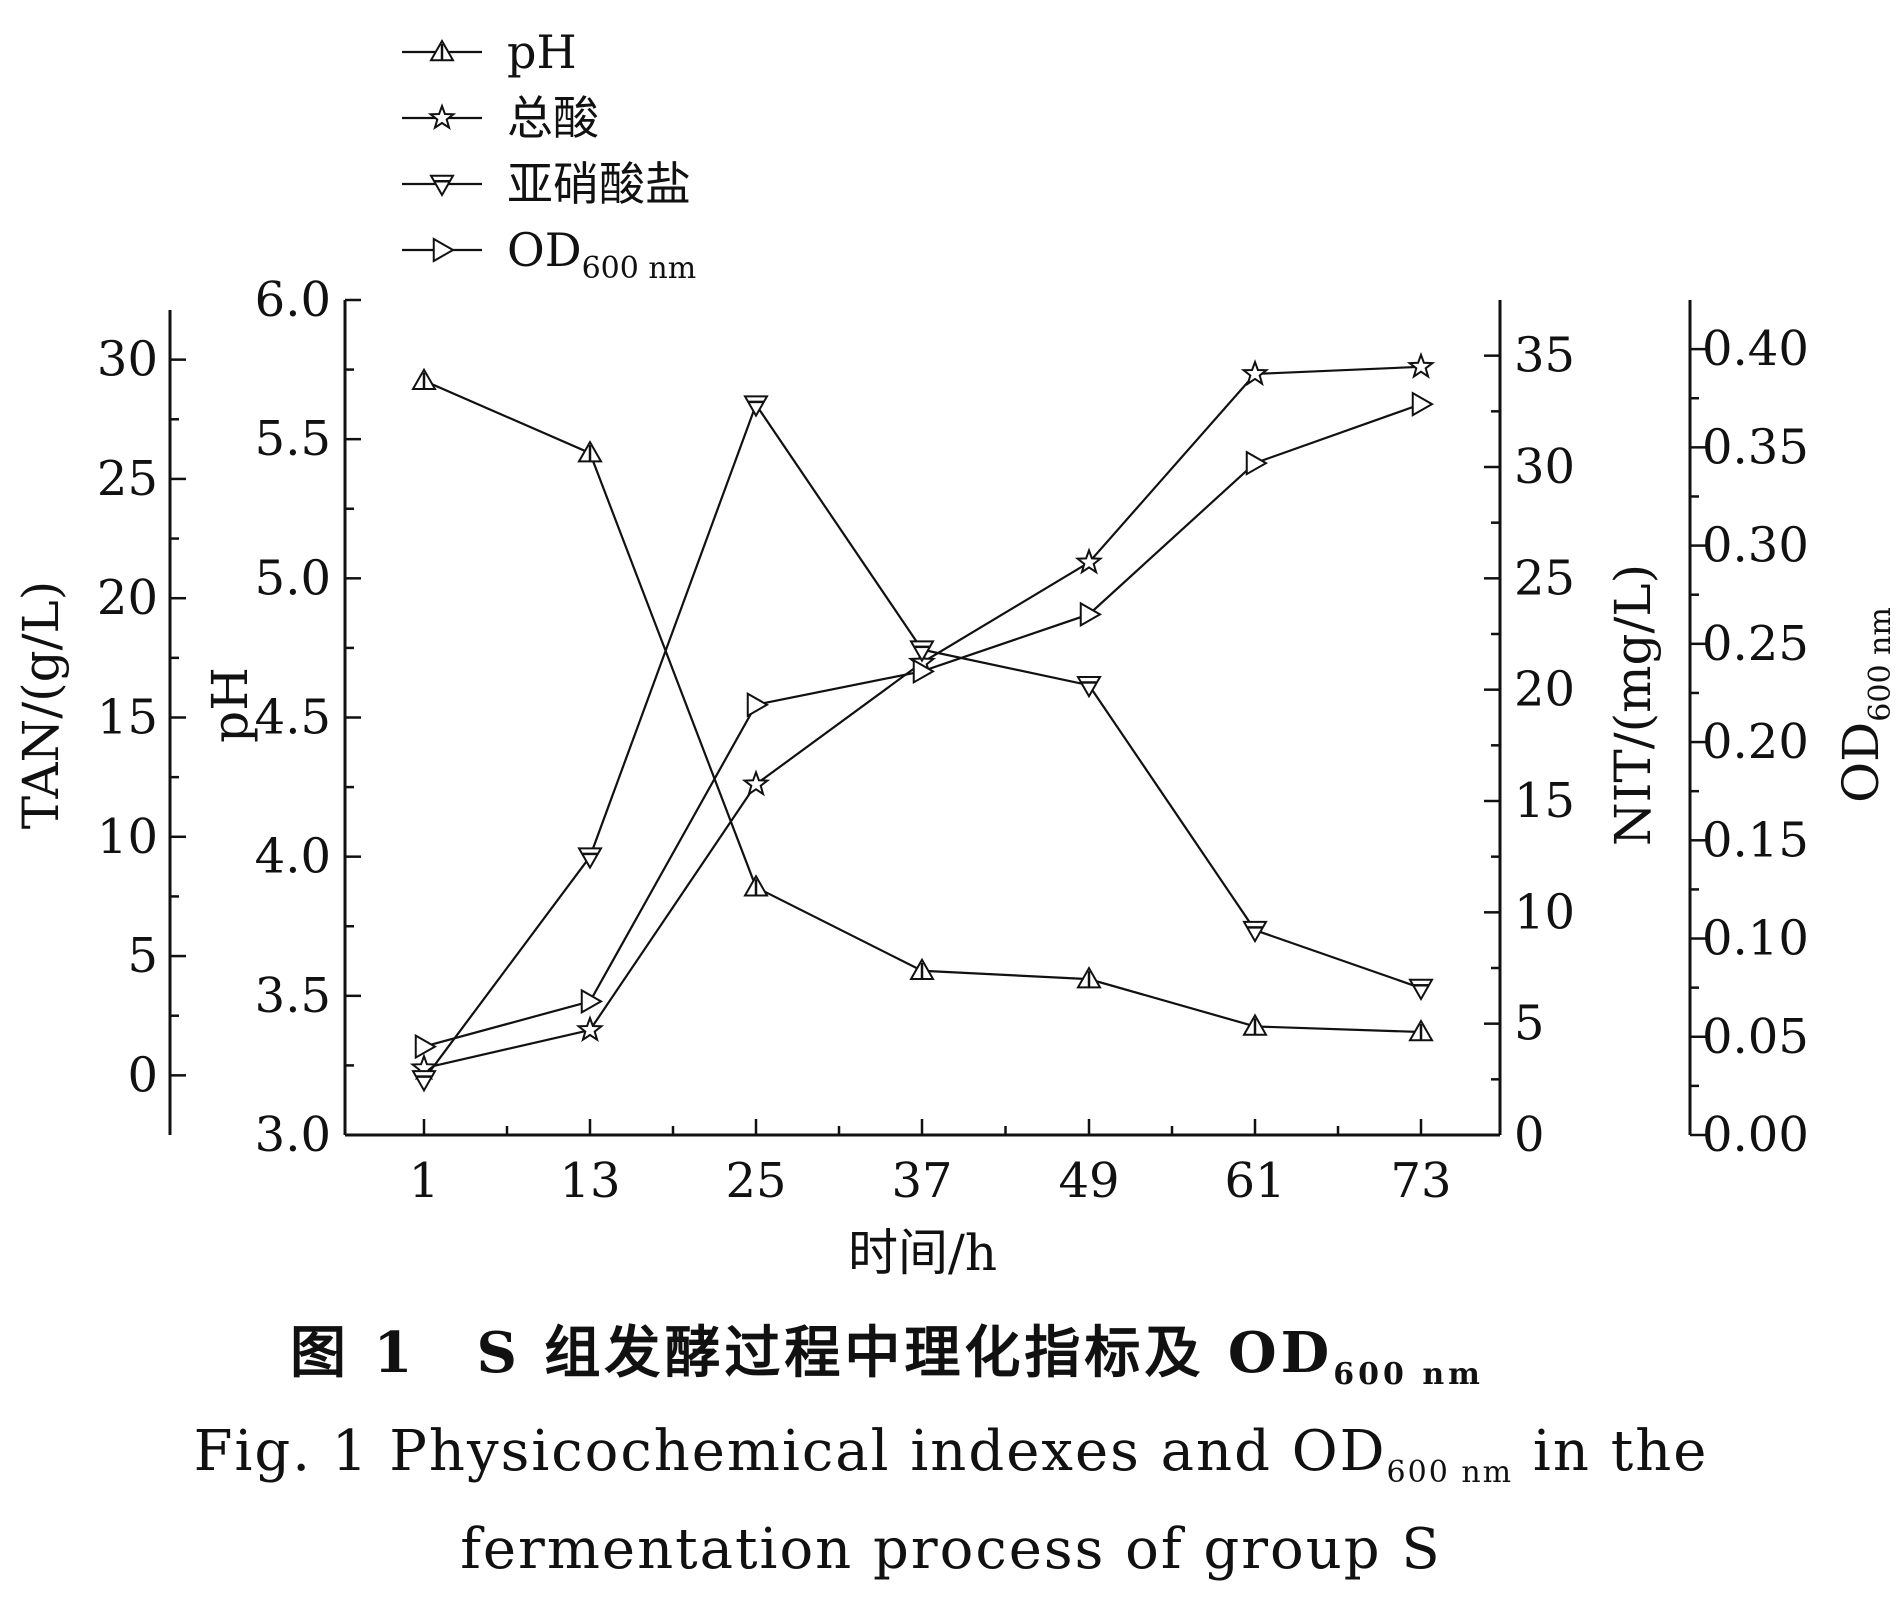 Image resolution: width=1903 pixels, height=1597 pixels. Describe the element at coordinates (293, 996) in the screenshot. I see `y-tick-label: 3.5` at that location.